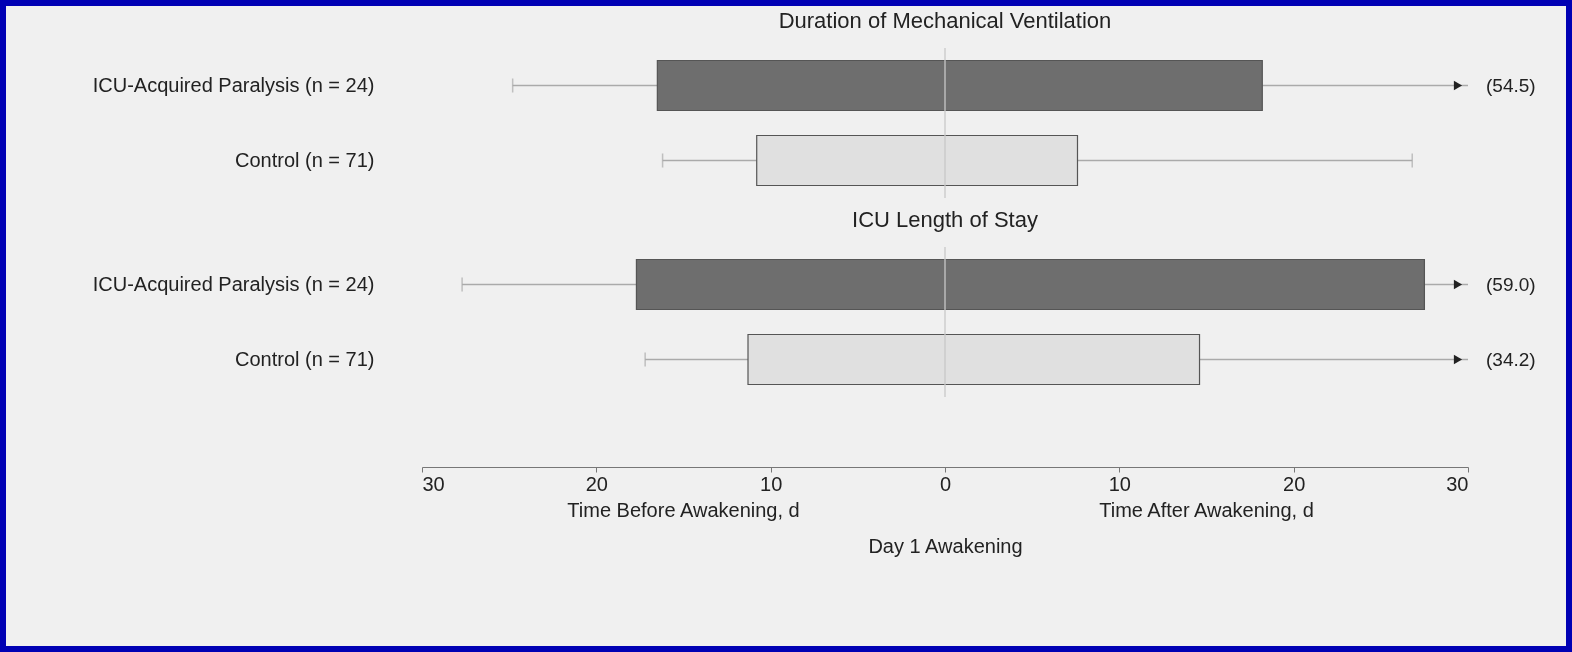  What do you see at coordinates (945, 545) in the screenshot?
I see `x-axis-title: Day 1 Awakening` at bounding box center [945, 545].